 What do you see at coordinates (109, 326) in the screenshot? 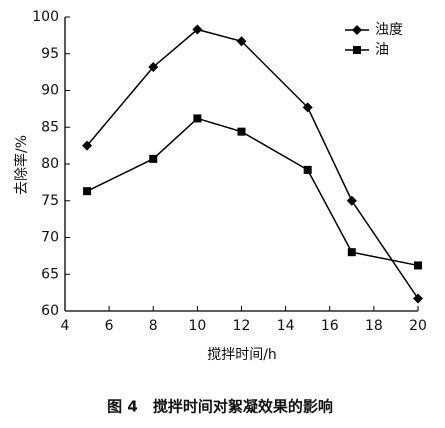
I see `x-tick-label: 6` at bounding box center [109, 326].